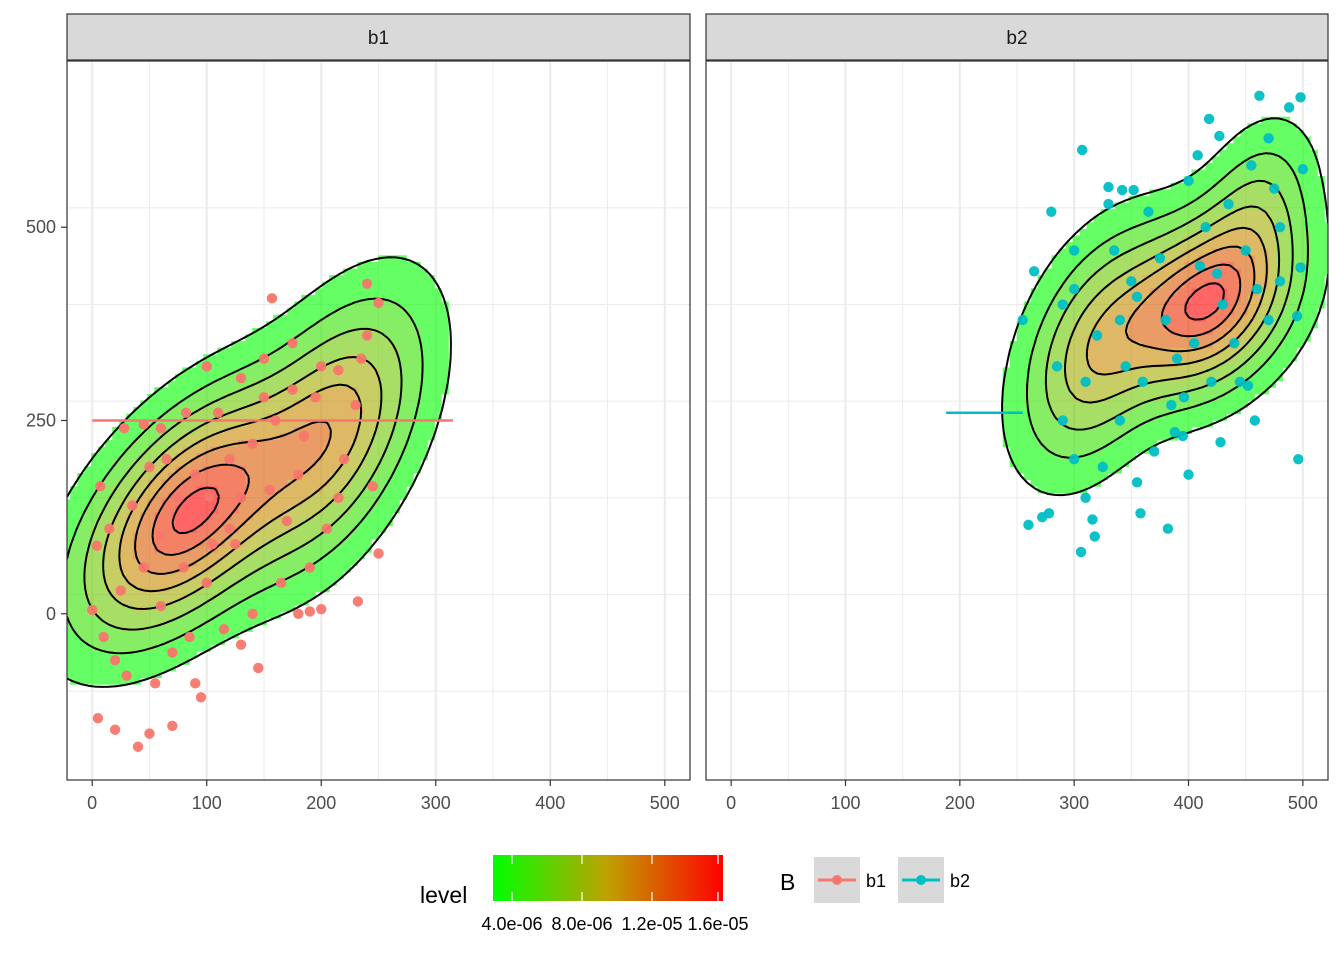 This screenshot has width=1344, height=960. I want to click on colorbar-label: 8.0e-06, so click(581, 924).